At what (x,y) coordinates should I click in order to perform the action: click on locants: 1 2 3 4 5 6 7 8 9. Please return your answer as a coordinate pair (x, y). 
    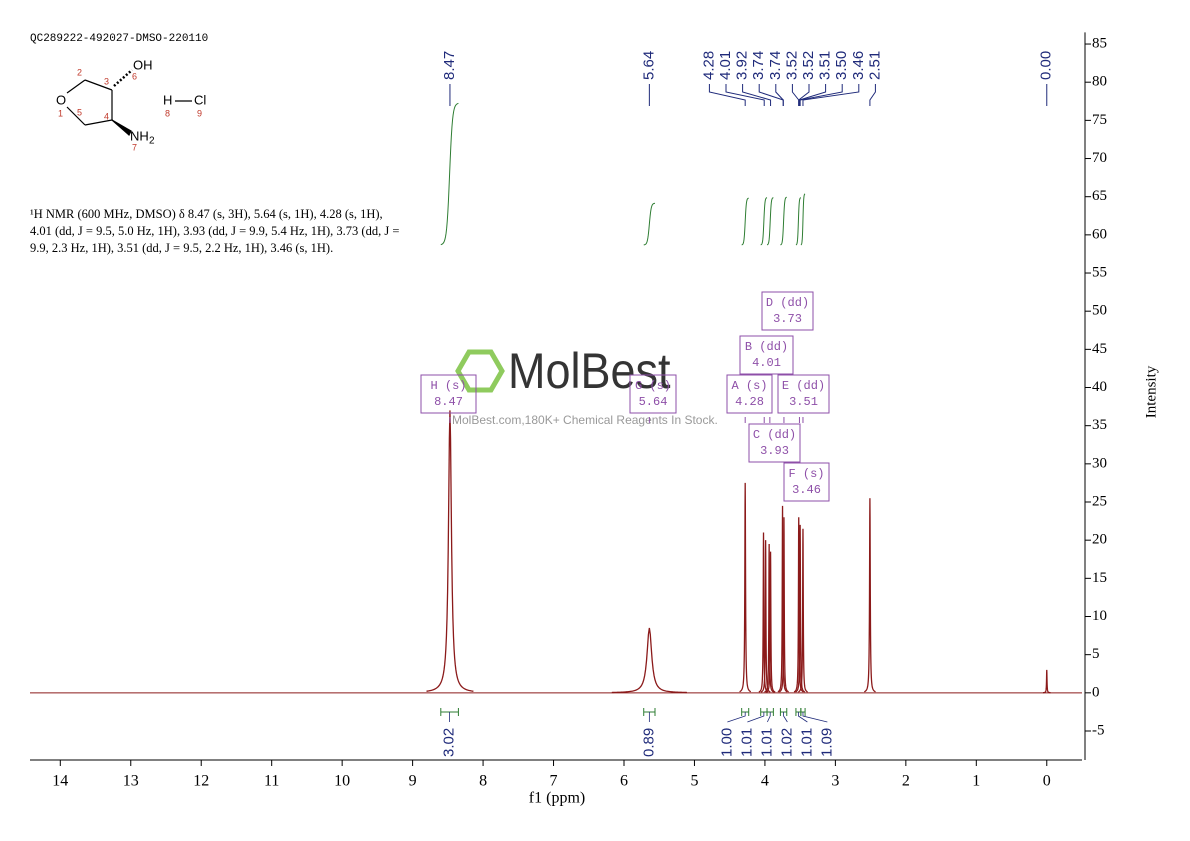
    Looking at the image, I should click on (130, 109).